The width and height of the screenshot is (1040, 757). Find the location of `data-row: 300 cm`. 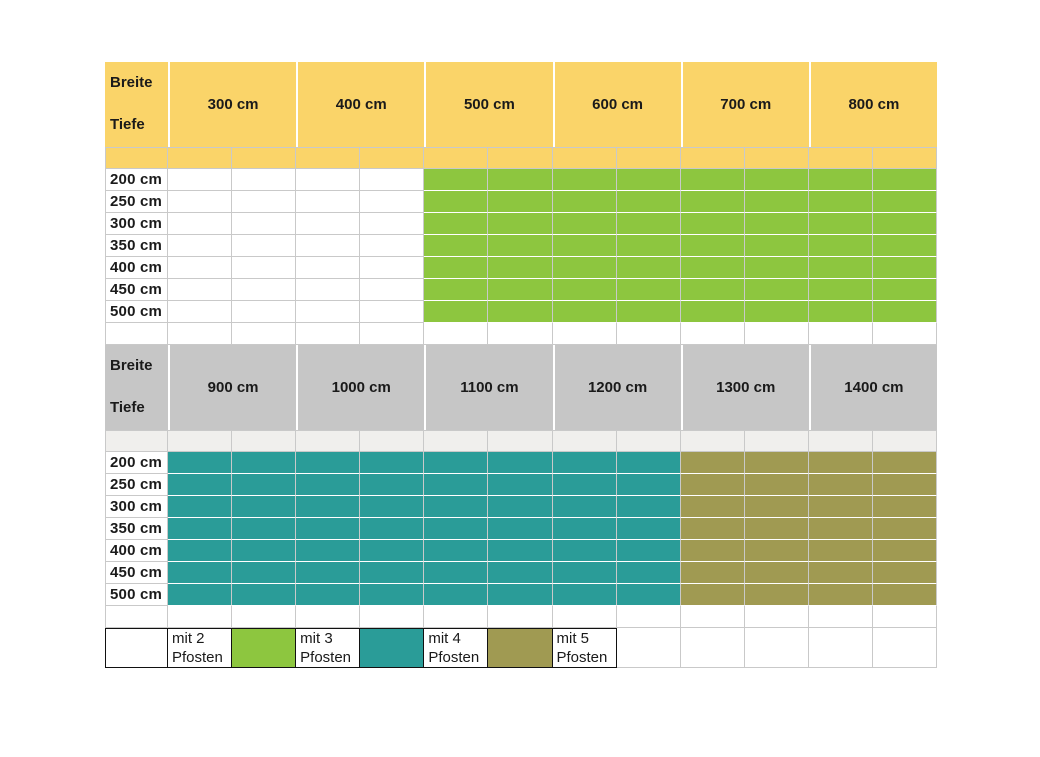

data-row: 300 cm is located at coordinates (521, 224).